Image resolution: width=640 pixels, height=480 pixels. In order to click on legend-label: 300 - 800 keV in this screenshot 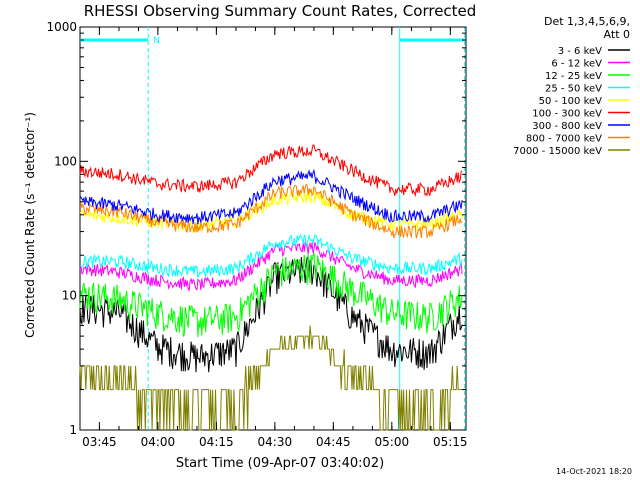, I will do `click(567, 126)`.